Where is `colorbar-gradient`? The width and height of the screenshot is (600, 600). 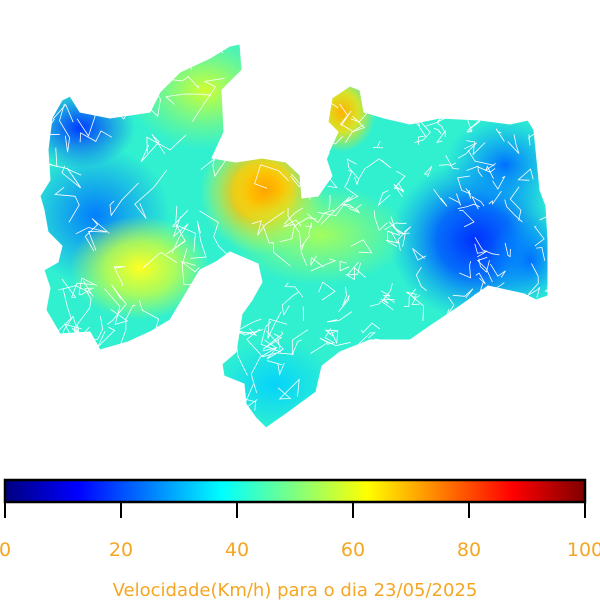
colorbar-gradient is located at coordinates (295, 491).